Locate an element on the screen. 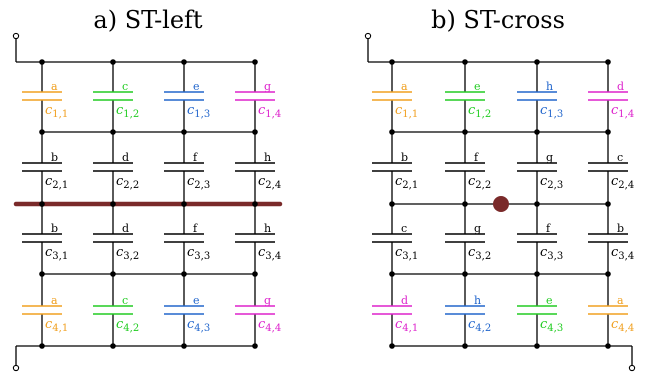 This screenshot has width=655, height=375. capacitor-name: c2,4 is located at coordinates (269, 182).